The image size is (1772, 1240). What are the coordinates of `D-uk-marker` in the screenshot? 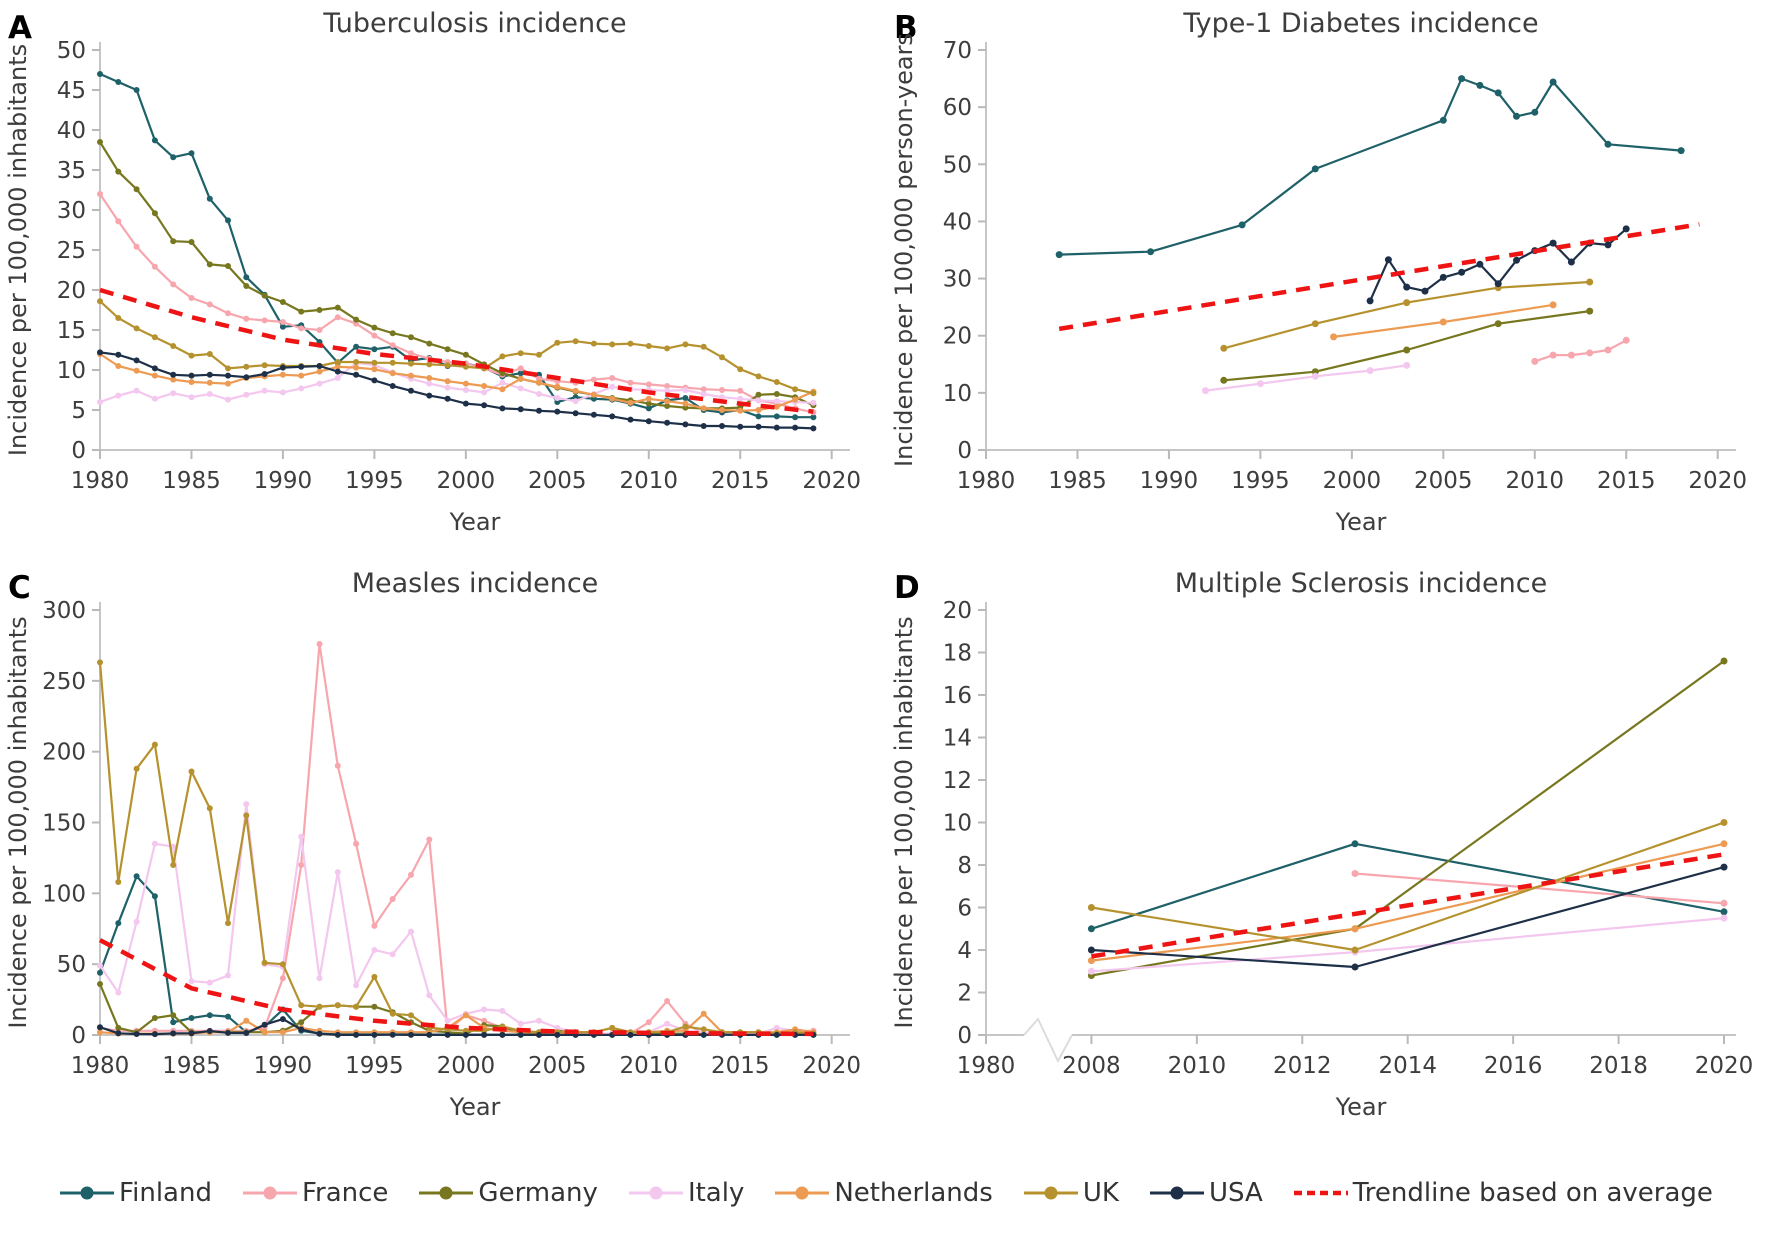 It's located at (1724, 822).